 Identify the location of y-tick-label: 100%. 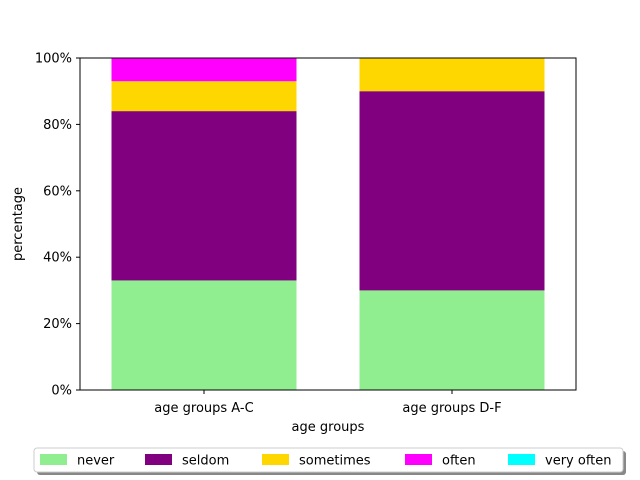
(53, 59).